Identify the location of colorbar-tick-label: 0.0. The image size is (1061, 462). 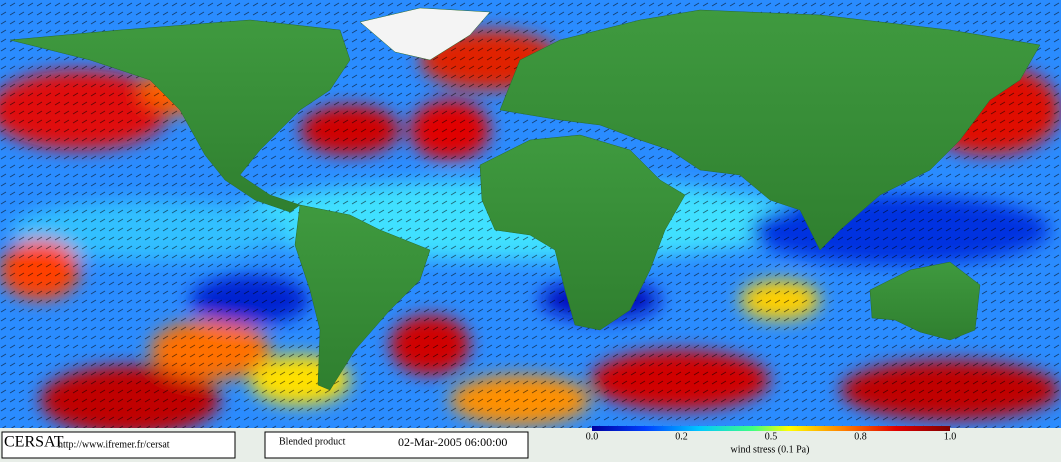
(592, 436).